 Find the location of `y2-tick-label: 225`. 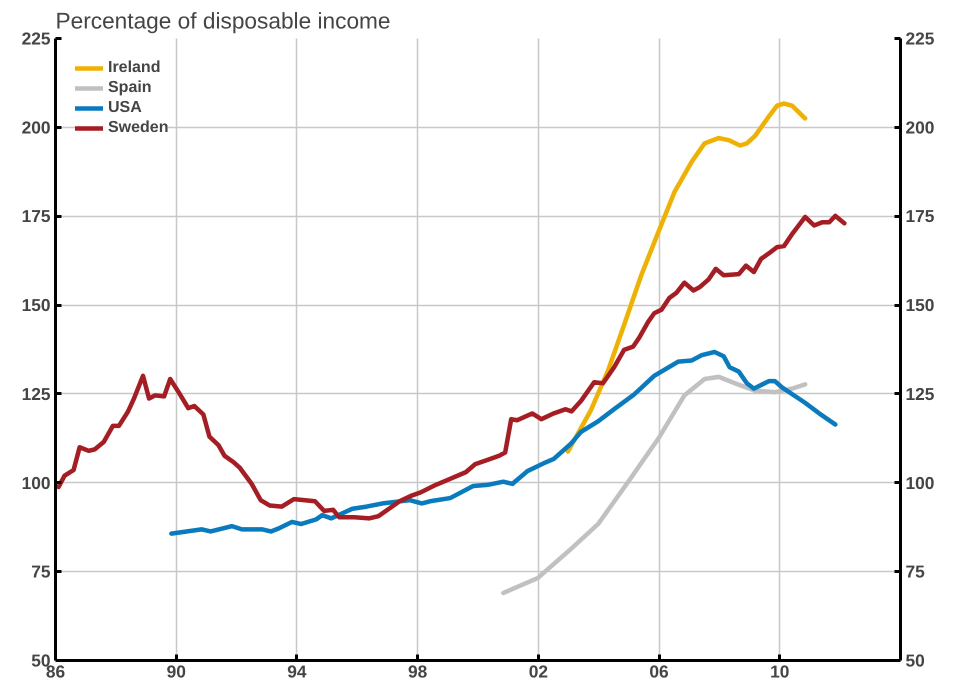

y2-tick-label: 225 is located at coordinates (920, 38).